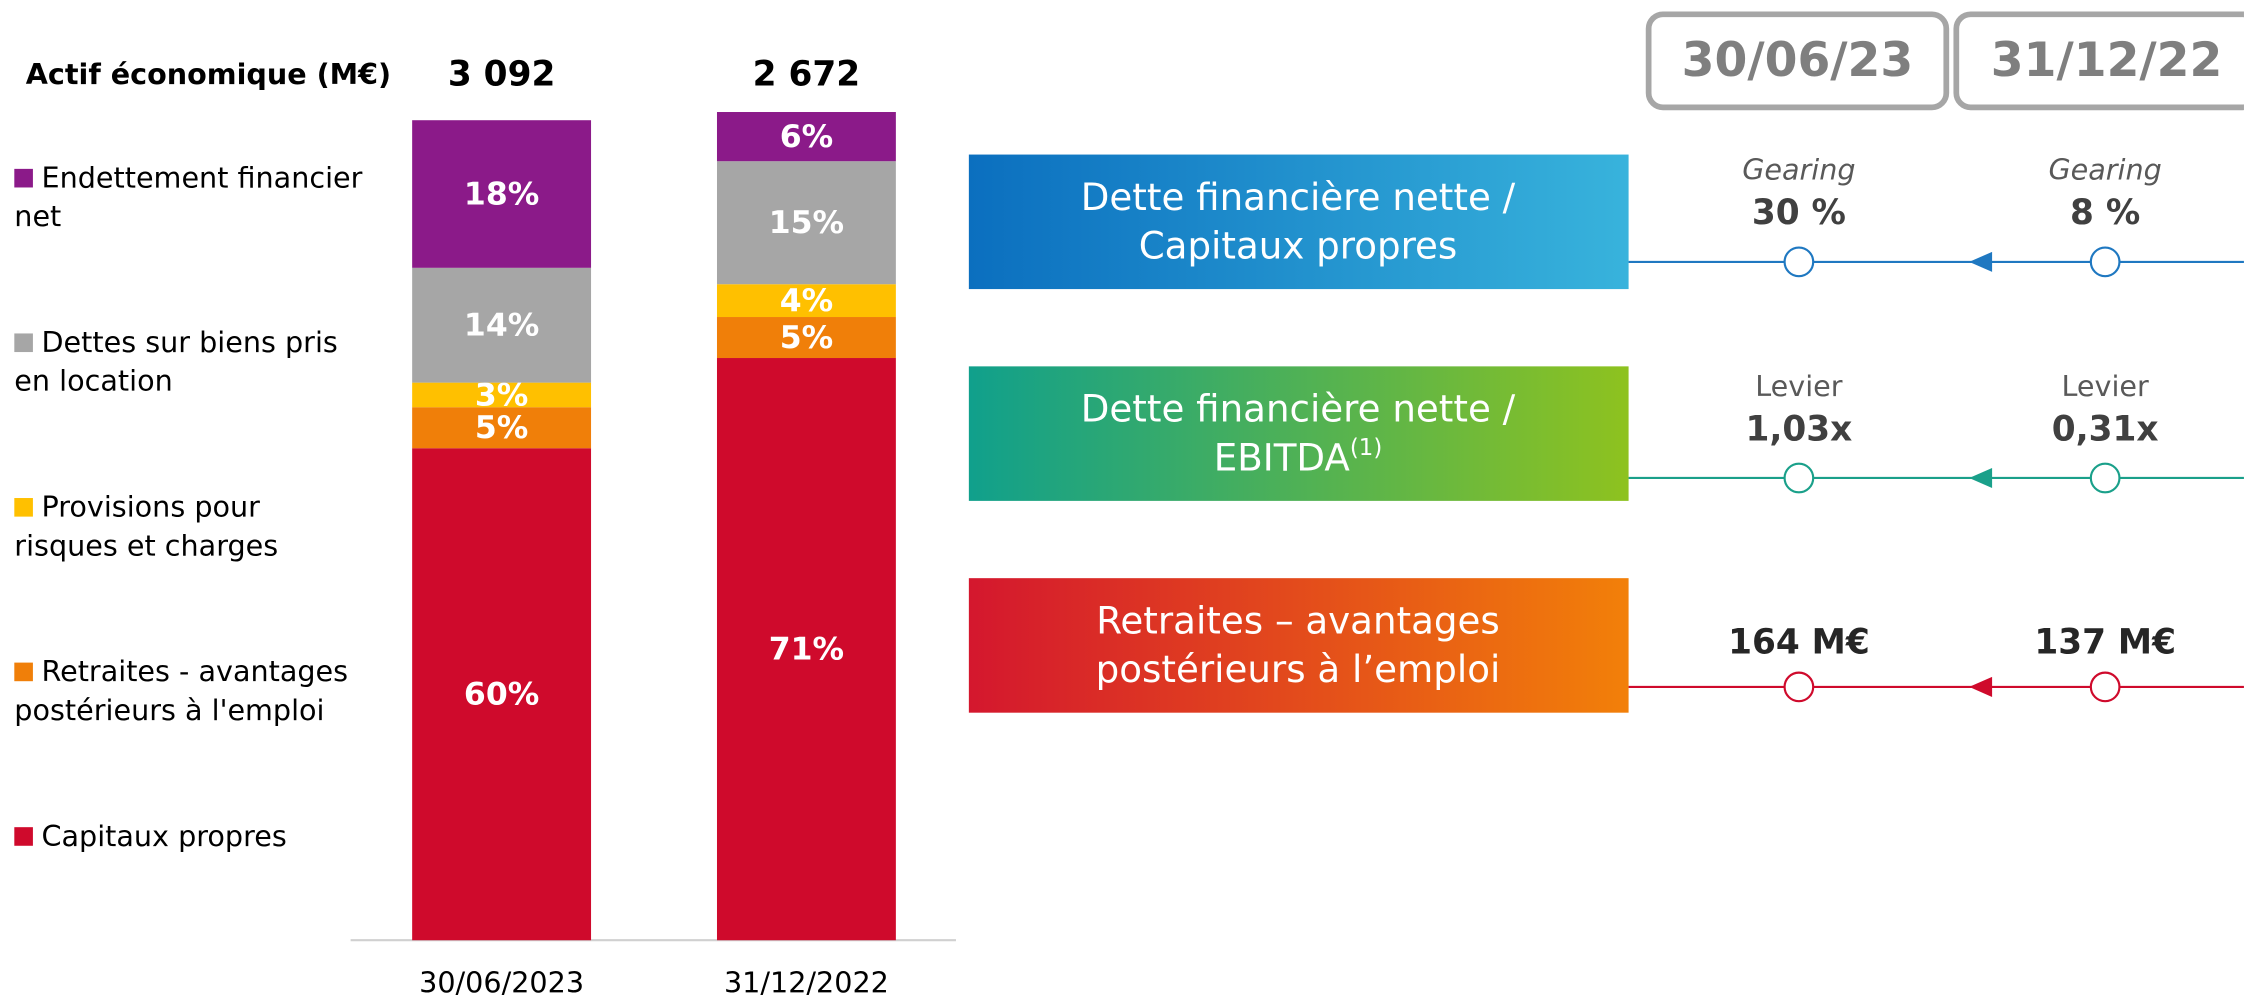 This screenshot has height=999, width=2244. I want to click on legend-item: Dettes sur biens pris en location, so click(193, 361).